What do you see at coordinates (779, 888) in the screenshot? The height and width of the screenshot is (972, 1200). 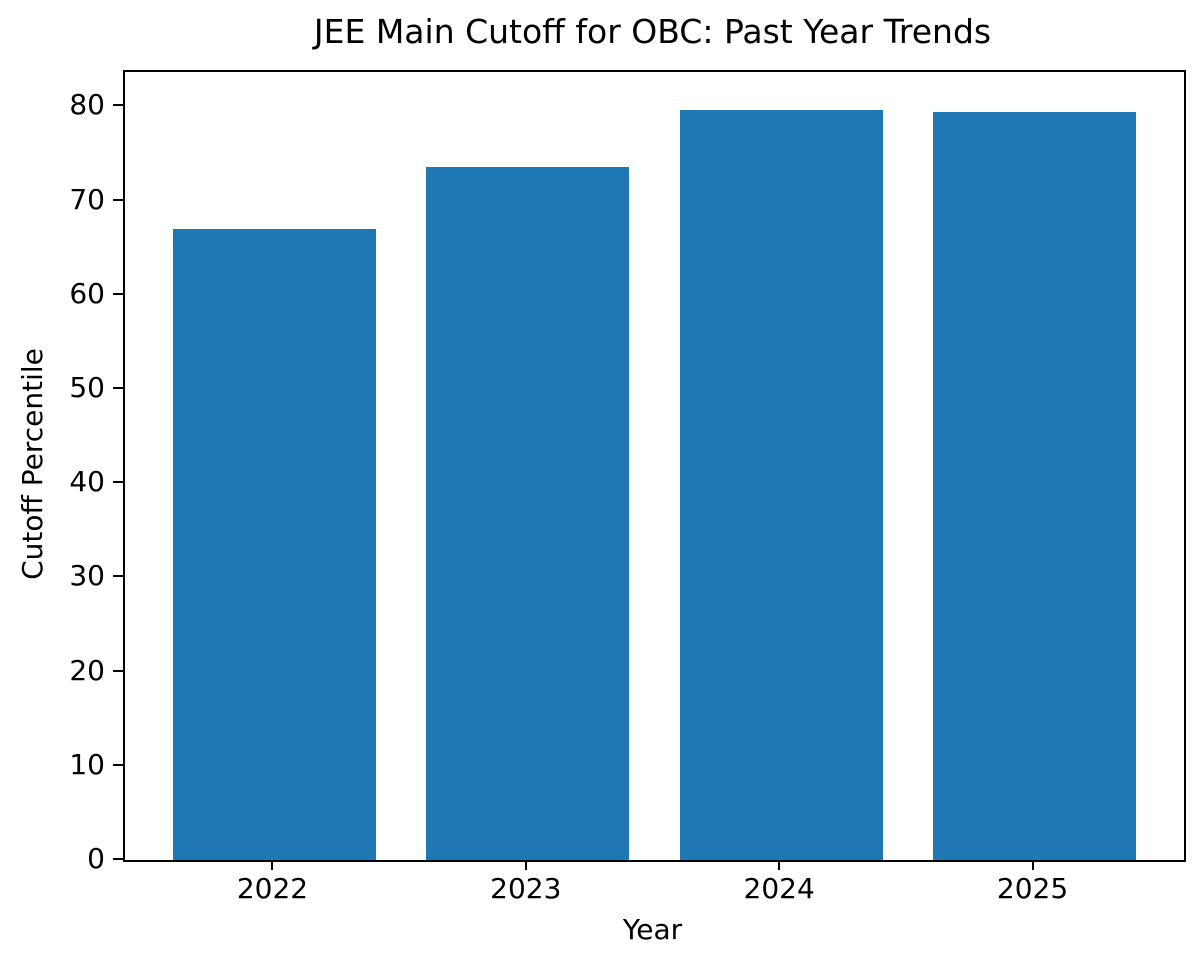 I see `x-tick-label-2024: 2024` at bounding box center [779, 888].